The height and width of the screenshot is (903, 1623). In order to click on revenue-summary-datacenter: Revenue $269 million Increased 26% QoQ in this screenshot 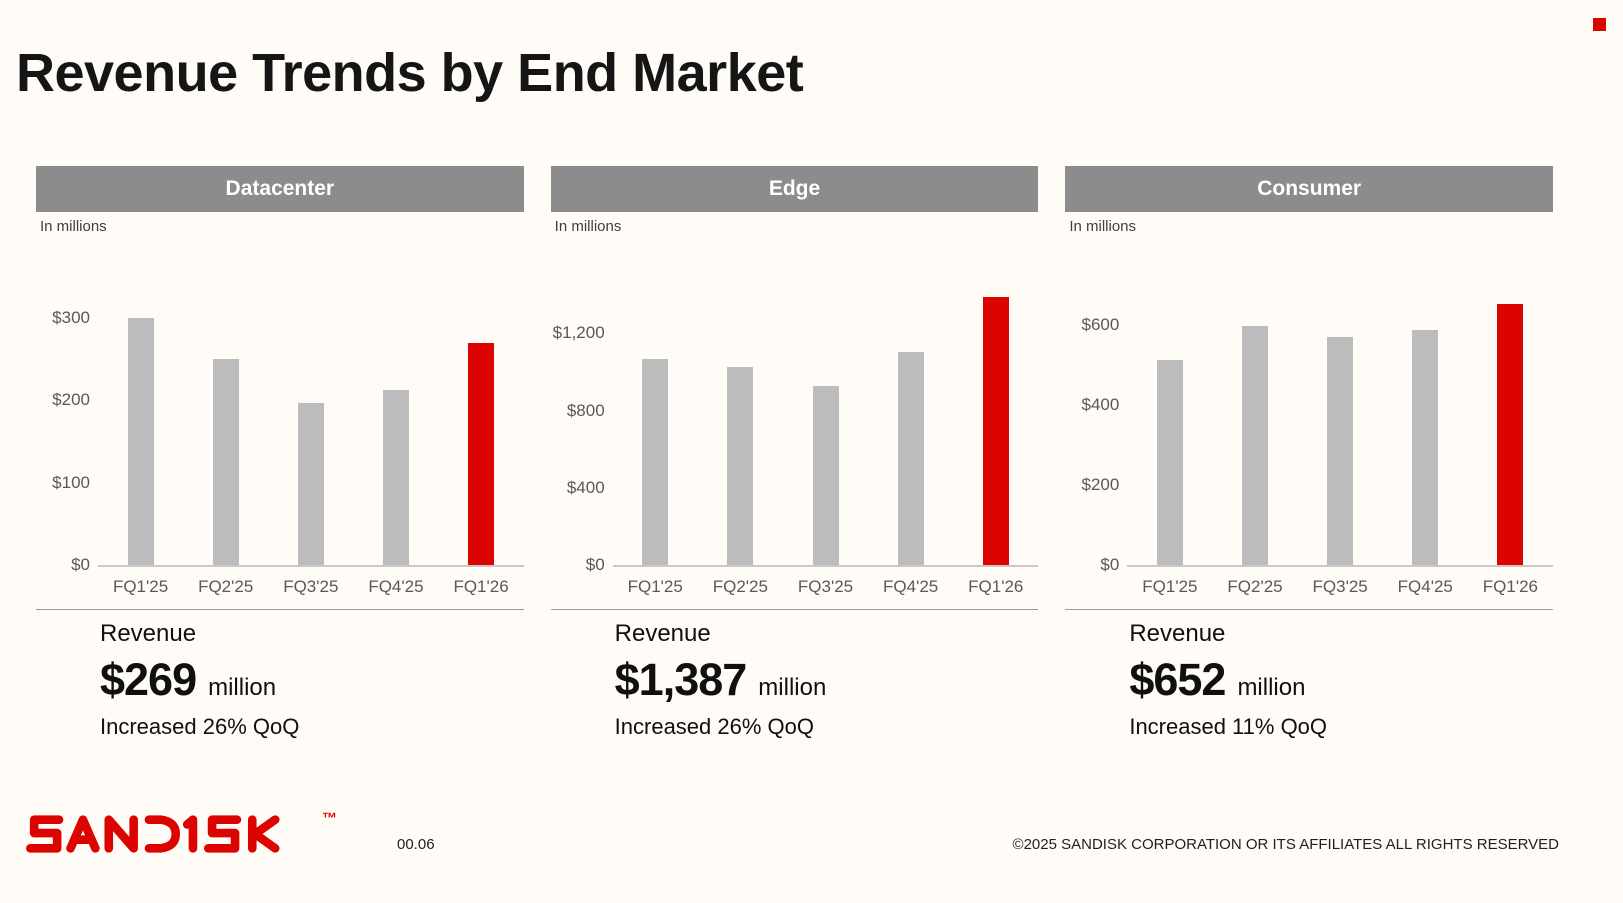, I will do `click(280, 680)`.